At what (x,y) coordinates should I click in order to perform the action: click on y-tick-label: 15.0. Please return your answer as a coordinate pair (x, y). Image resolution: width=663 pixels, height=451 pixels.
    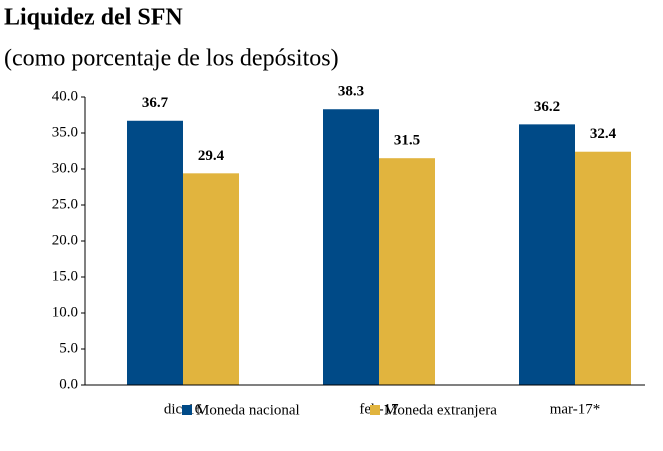
    Looking at the image, I should click on (65, 276).